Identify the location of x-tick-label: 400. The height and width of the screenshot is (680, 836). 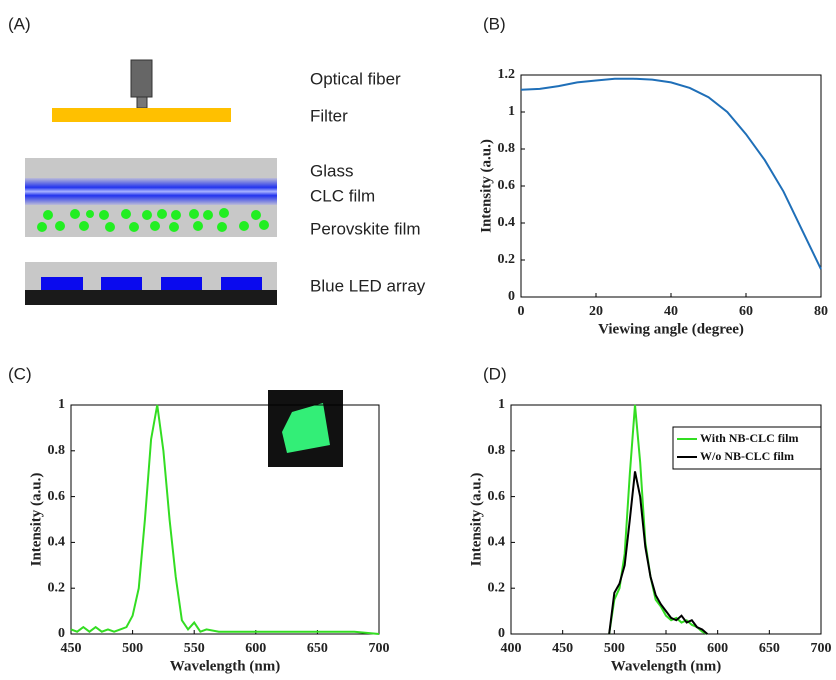
(511, 648).